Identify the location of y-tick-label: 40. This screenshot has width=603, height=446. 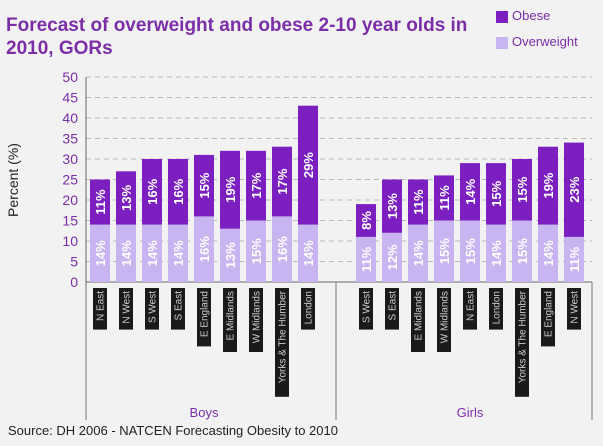
(70, 118).